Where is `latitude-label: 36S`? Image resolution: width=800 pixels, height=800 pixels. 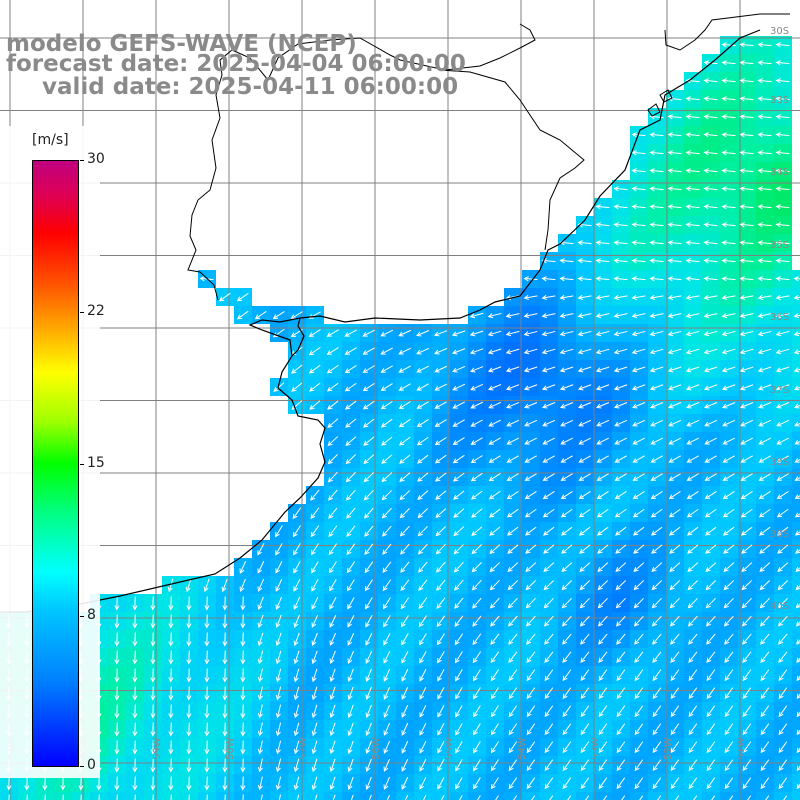
latitude-label: 36S is located at coordinates (779, 317).